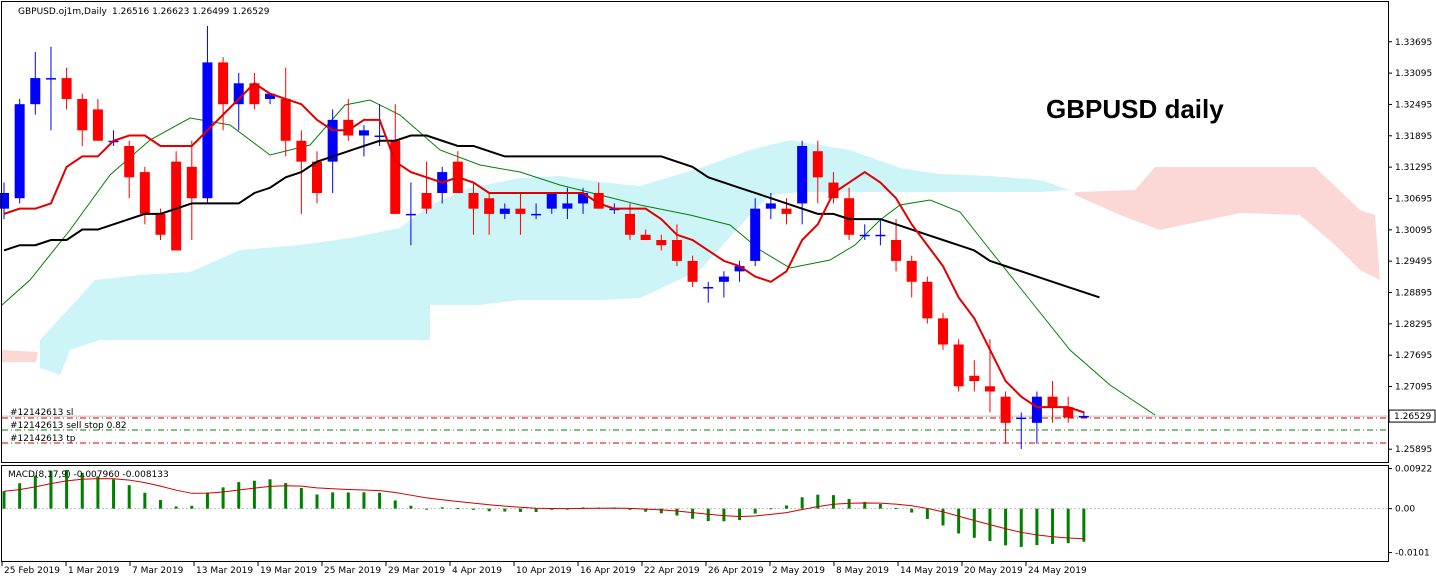 This screenshot has width=1436, height=580. Describe the element at coordinates (736, 571) in the screenshot. I see `time-tick-label: 26 Apr 2019` at that location.